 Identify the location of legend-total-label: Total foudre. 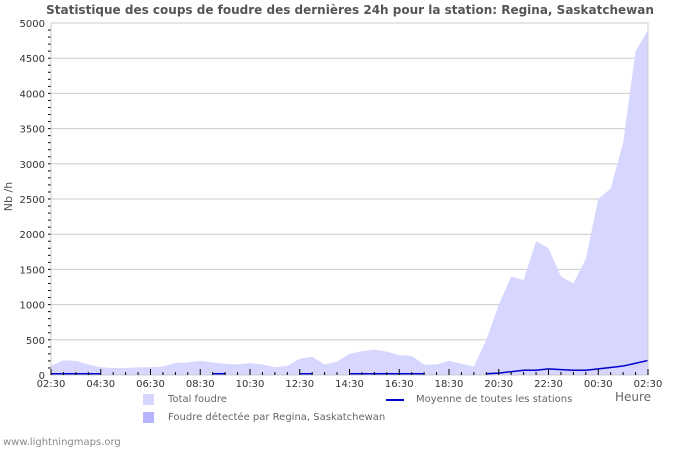
(197, 399).